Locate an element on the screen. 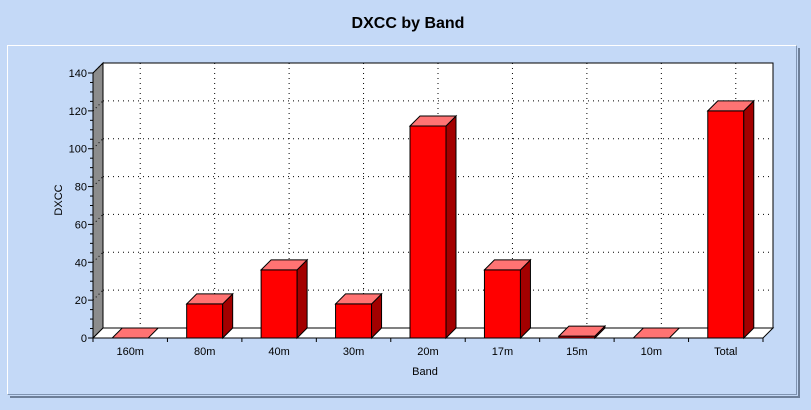  y-tick-label: 40 is located at coordinates (81, 263).